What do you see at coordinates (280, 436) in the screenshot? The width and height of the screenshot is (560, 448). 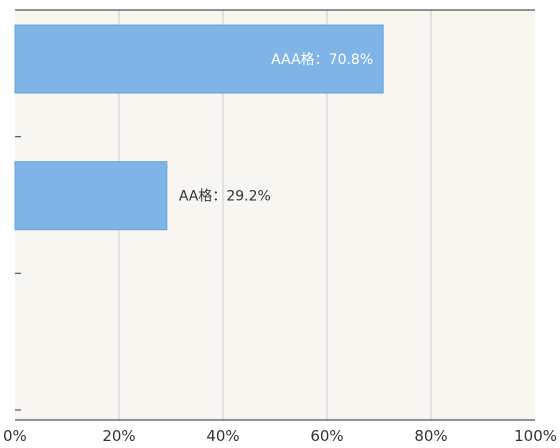 I see `x-tick-labels: 0% 20% 40% 60% 80% 100%` at bounding box center [280, 436].